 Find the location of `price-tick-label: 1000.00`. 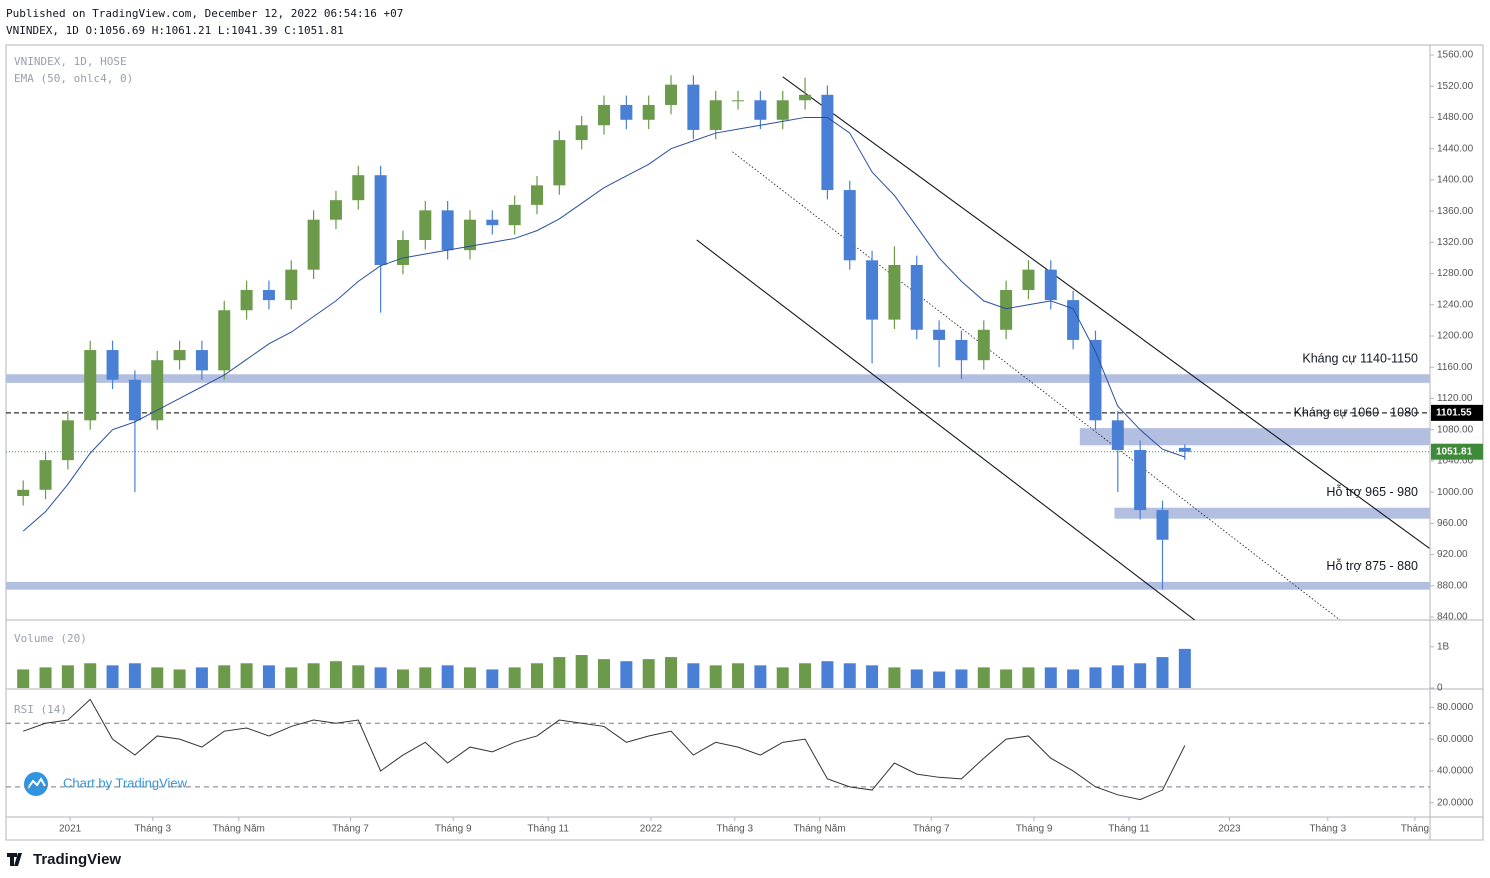

price-tick-label: 1000.00 is located at coordinates (1455, 492).